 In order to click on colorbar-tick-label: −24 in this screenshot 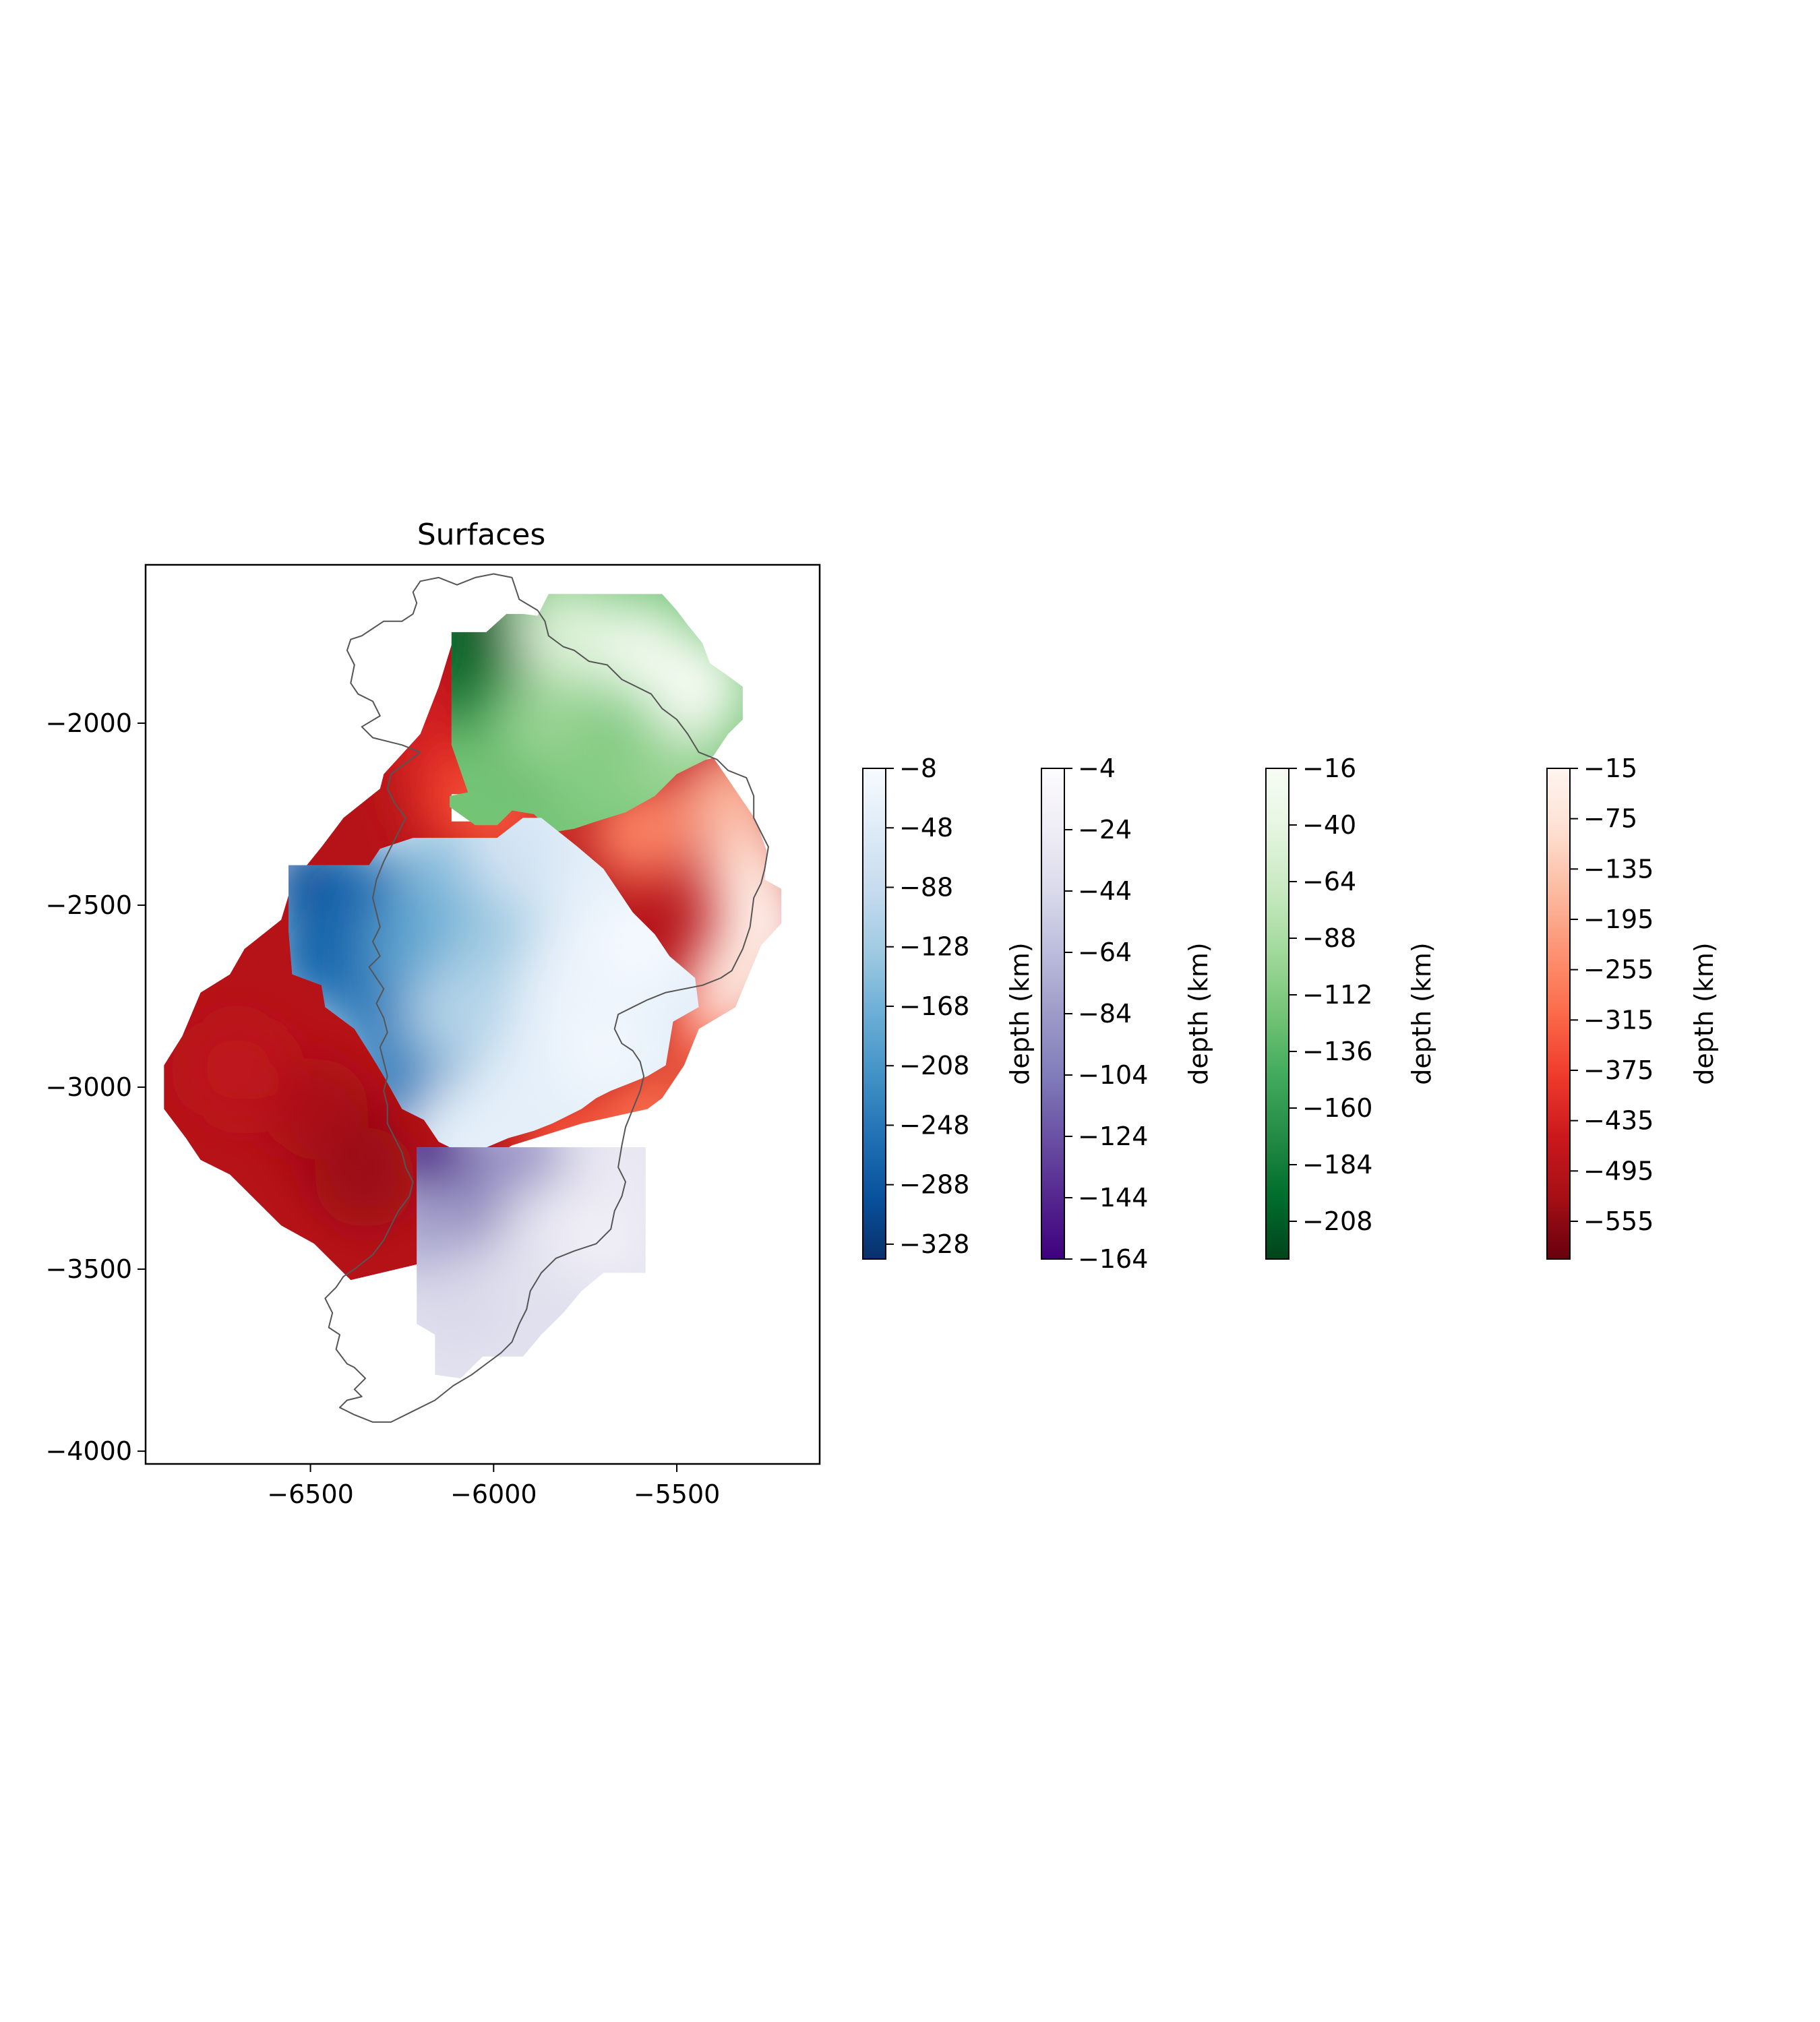, I will do `click(1105, 830)`.